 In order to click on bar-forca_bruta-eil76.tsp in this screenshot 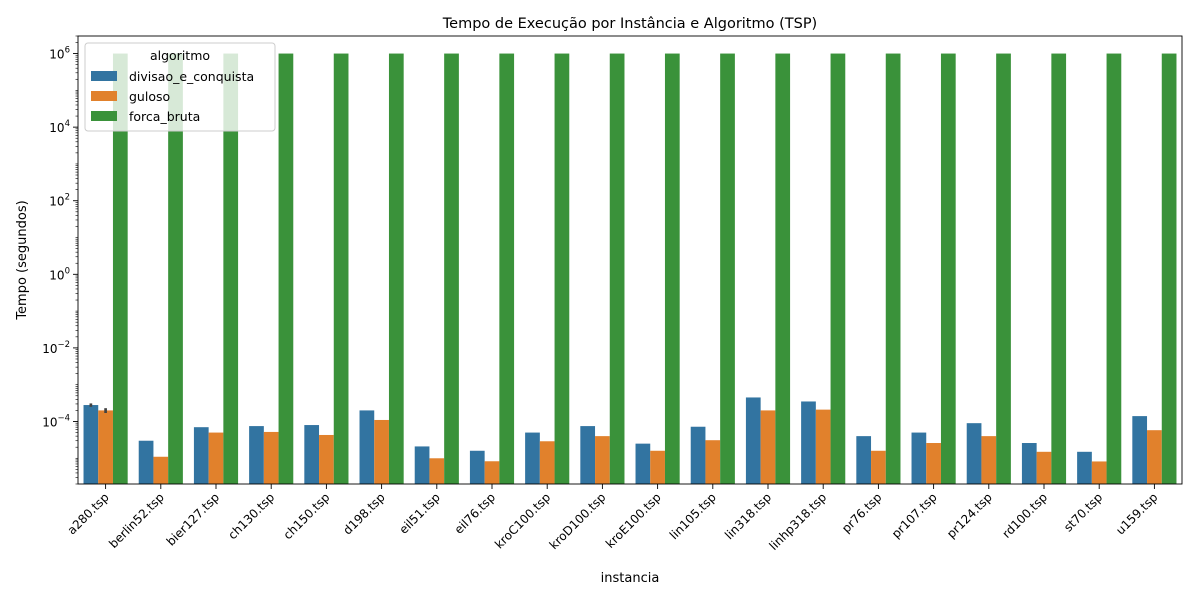, I will do `click(507, 269)`.